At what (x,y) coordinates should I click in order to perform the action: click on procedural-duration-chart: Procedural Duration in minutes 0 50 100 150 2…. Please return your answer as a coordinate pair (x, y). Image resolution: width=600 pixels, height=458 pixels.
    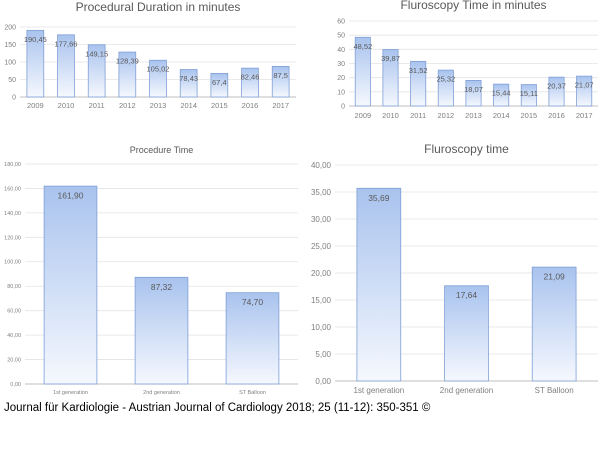
    Looking at the image, I should click on (150, 58).